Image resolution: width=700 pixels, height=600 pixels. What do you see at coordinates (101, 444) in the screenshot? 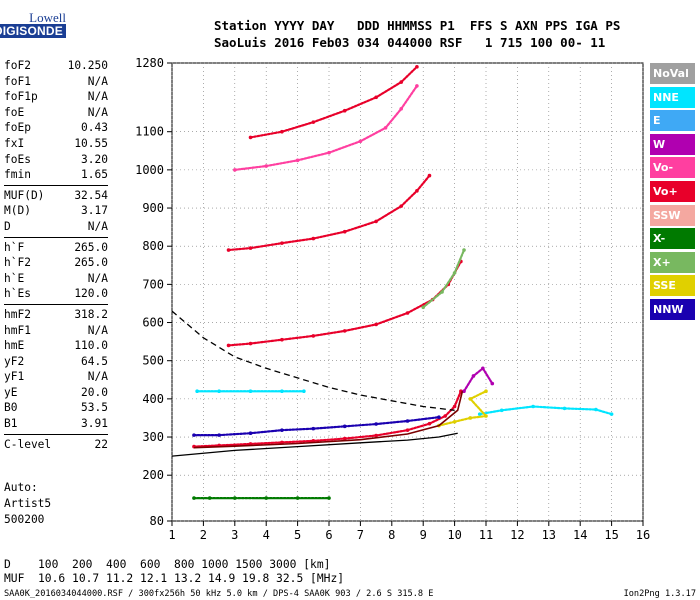
I see `parameter-value: 22` at bounding box center [101, 444].